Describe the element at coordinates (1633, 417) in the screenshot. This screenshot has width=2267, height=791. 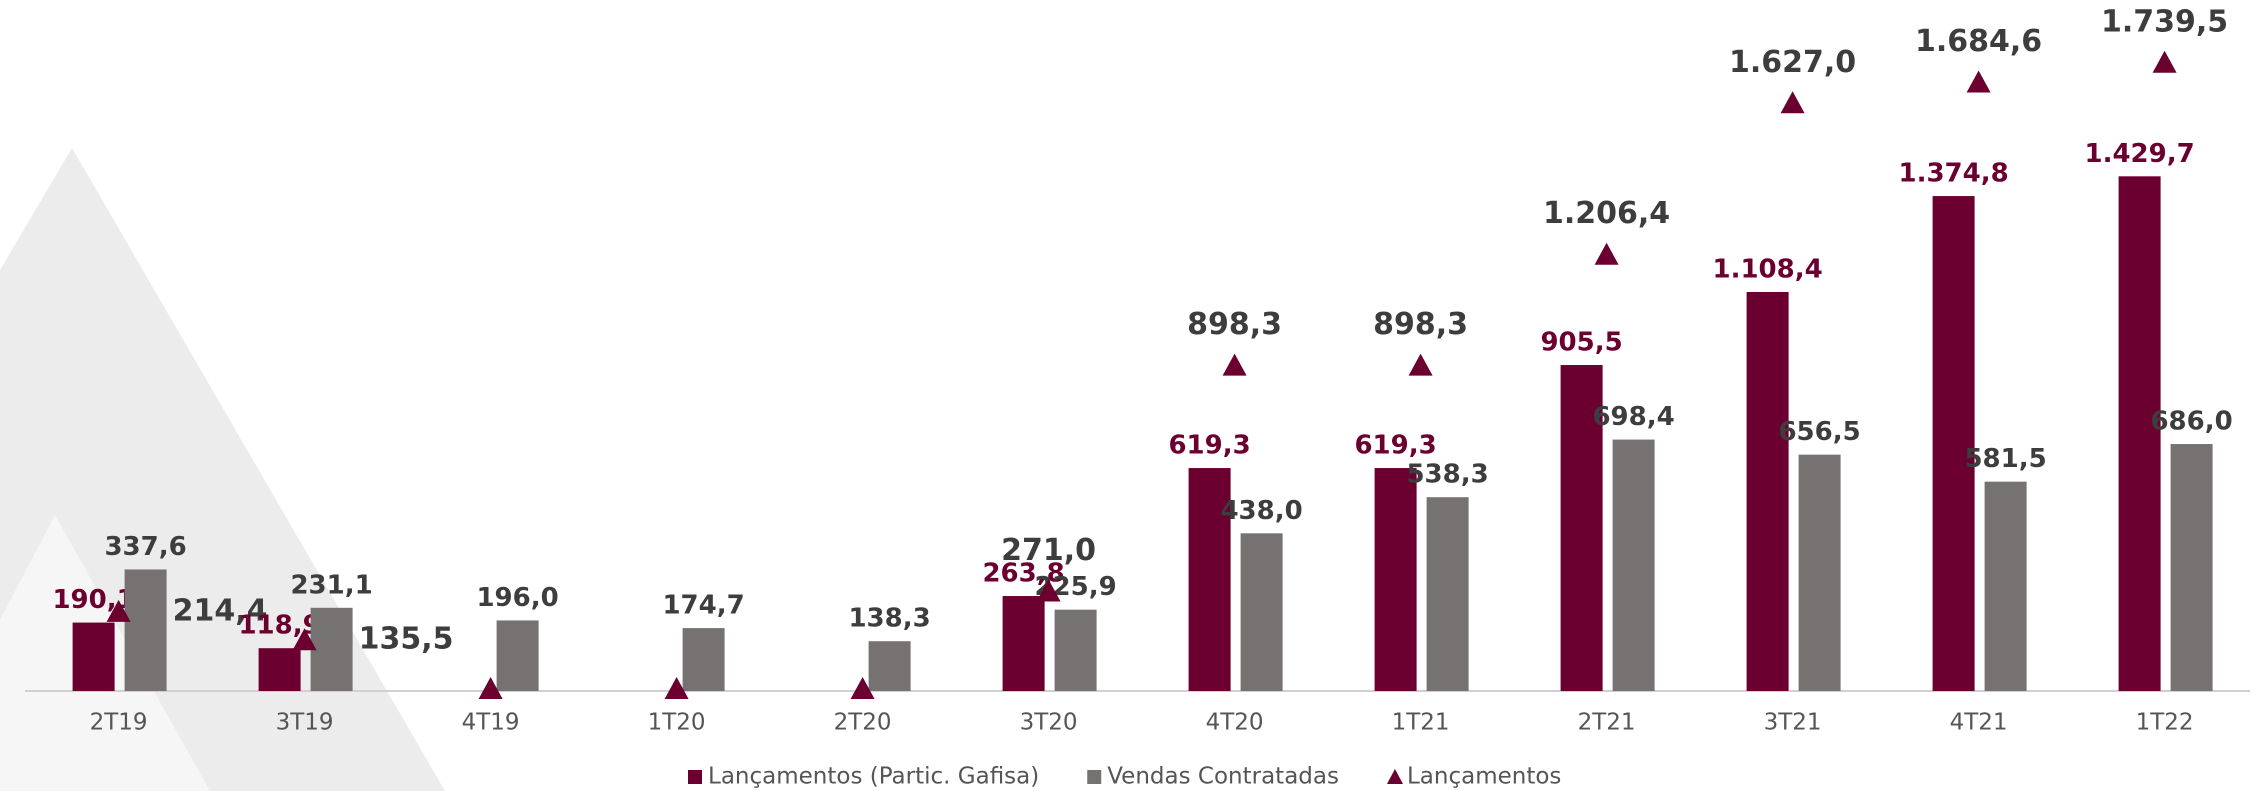
I see `value-label: 698,4` at that location.